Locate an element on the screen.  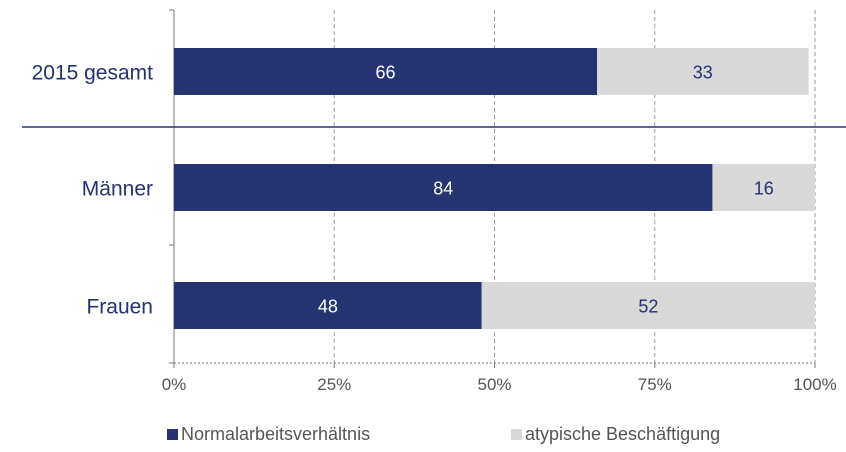
data-label: 33 is located at coordinates (703, 73).